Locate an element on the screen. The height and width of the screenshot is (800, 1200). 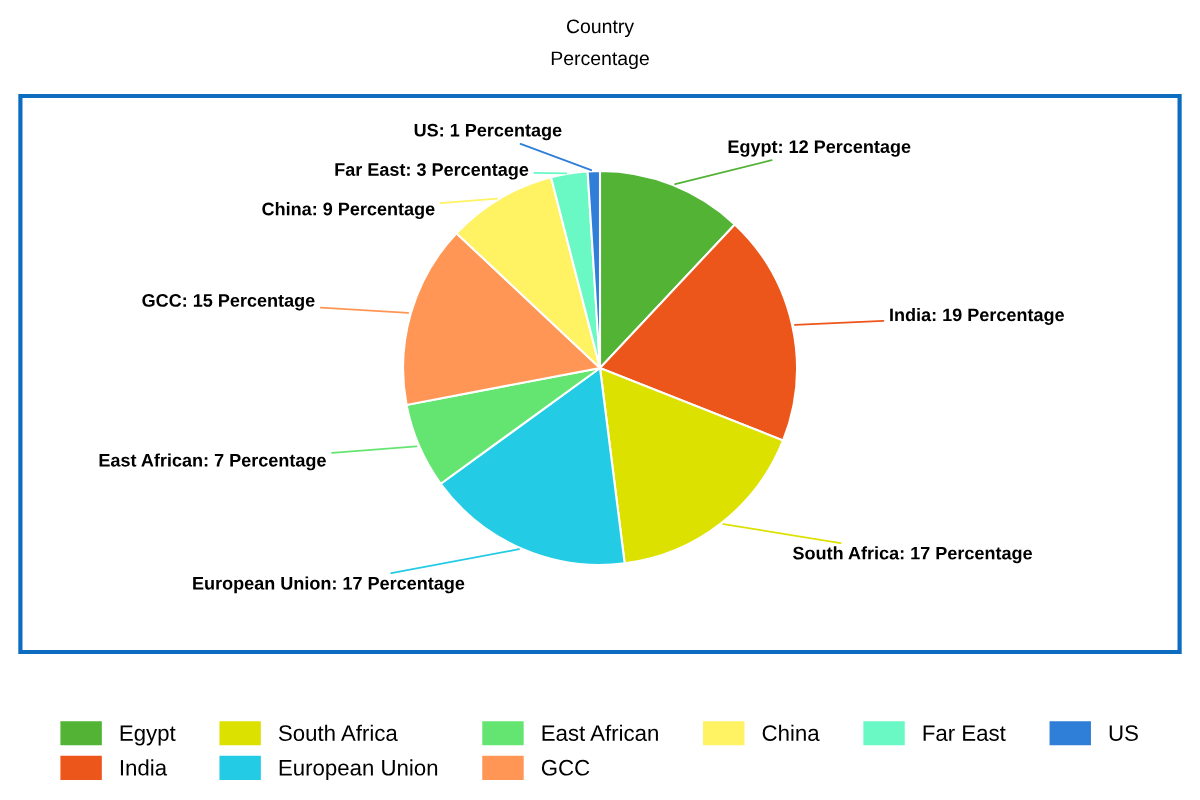
legend-label: India is located at coordinates (144, 767).